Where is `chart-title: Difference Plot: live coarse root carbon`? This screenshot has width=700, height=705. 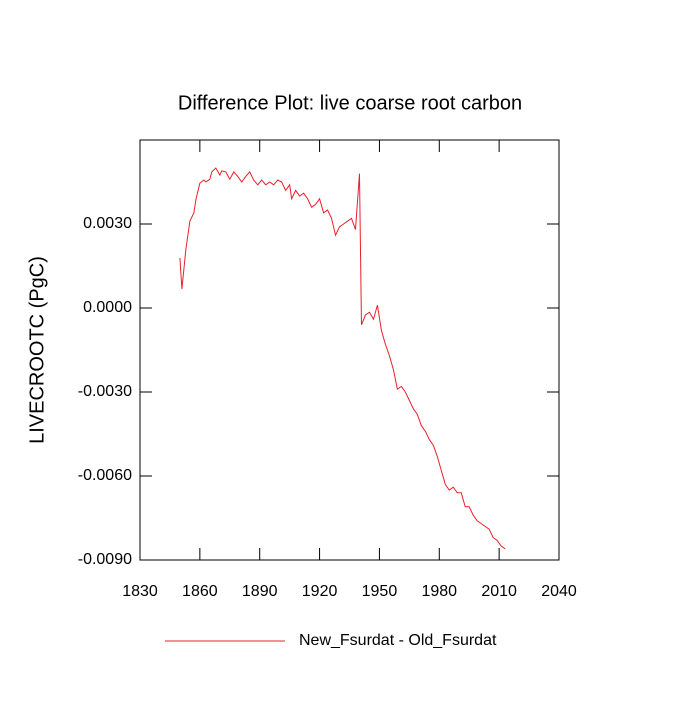
chart-title: Difference Plot: live coarse root carbon is located at coordinates (350, 103).